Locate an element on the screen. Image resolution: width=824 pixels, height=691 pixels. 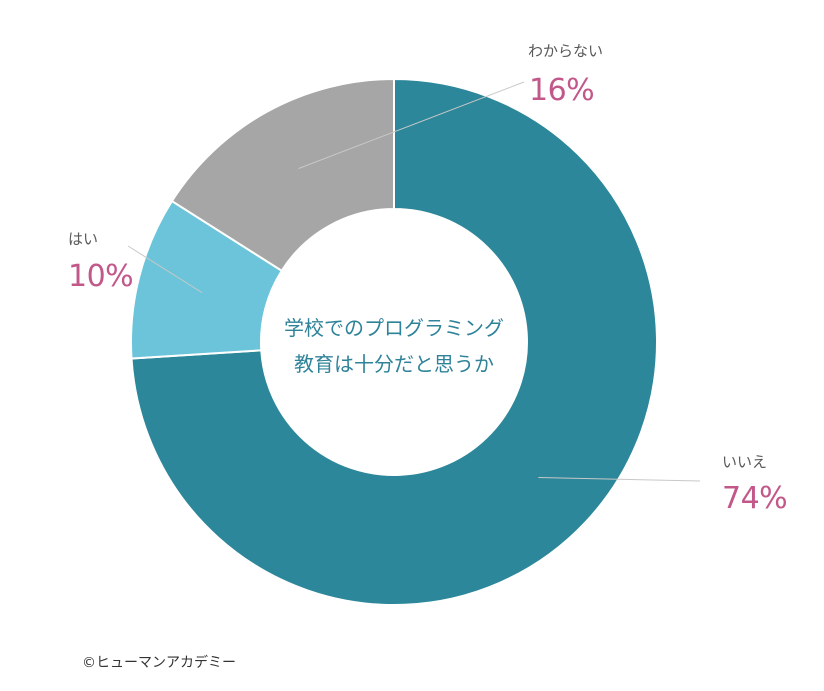
percent-label-iie: 74% is located at coordinates (755, 498).